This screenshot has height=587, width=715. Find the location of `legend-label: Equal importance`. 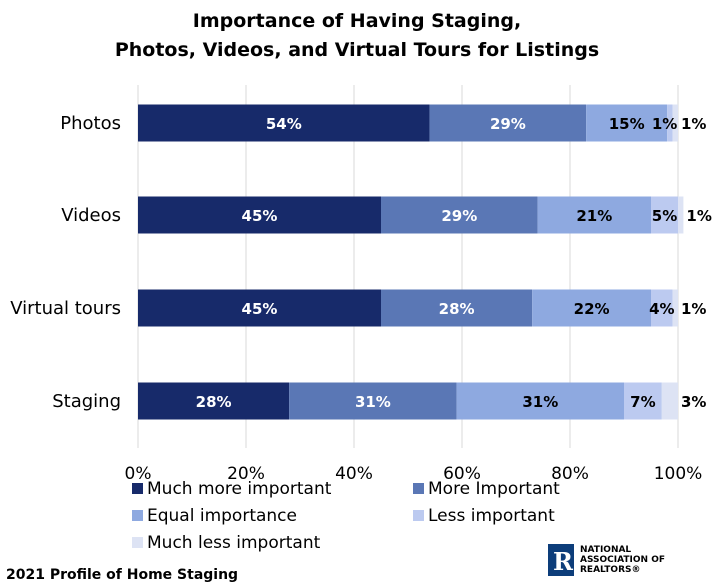

legend-label: Equal importance is located at coordinates (222, 516).